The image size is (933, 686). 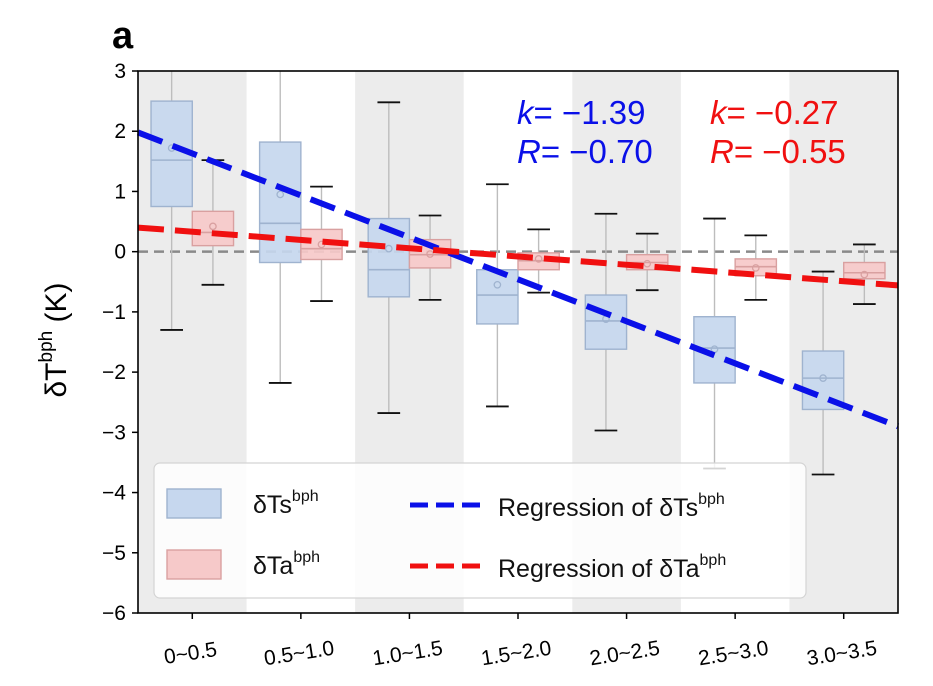 What do you see at coordinates (585, 132) in the screenshot?
I see `stats-ts: k= −1.39 R= −0.70` at bounding box center [585, 132].